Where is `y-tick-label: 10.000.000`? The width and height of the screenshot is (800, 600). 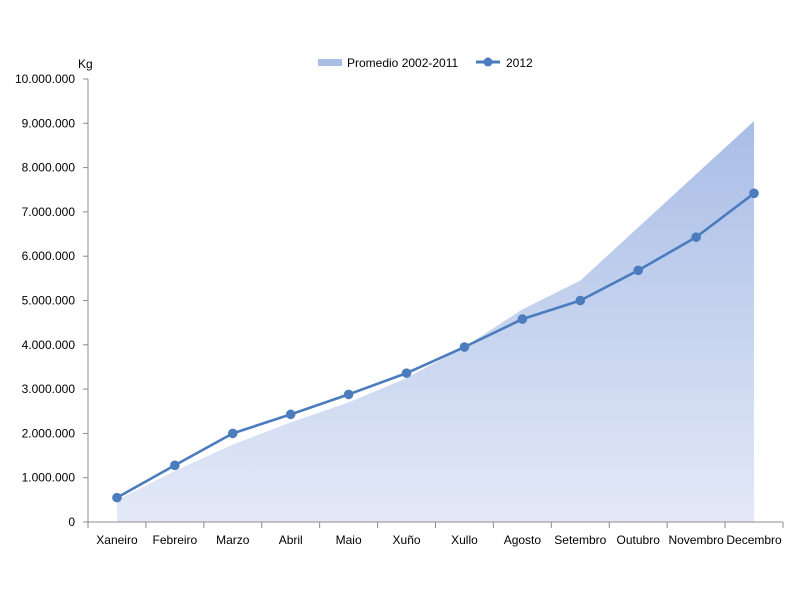 y-tick-label: 10.000.000 is located at coordinates (45, 79).